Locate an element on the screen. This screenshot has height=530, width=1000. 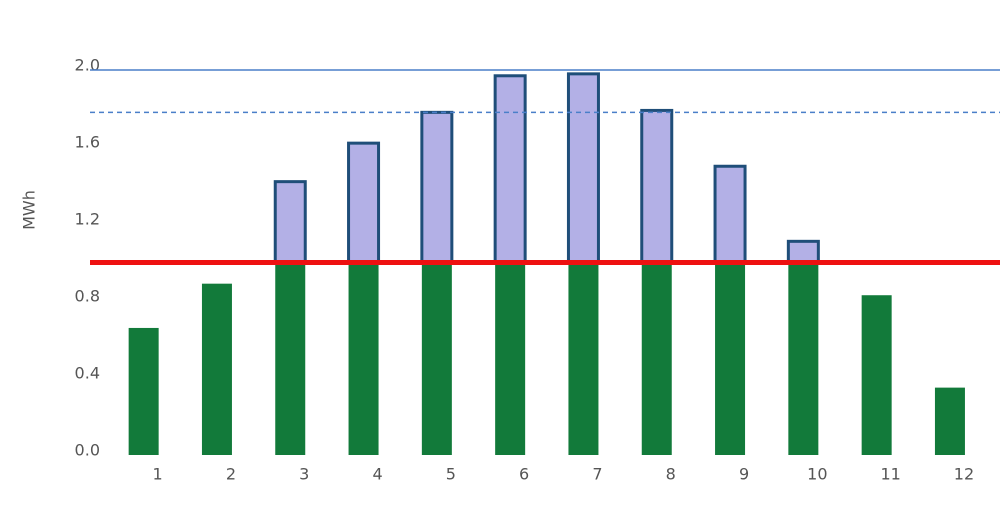
x-tick-label: 8 is located at coordinates (671, 474).